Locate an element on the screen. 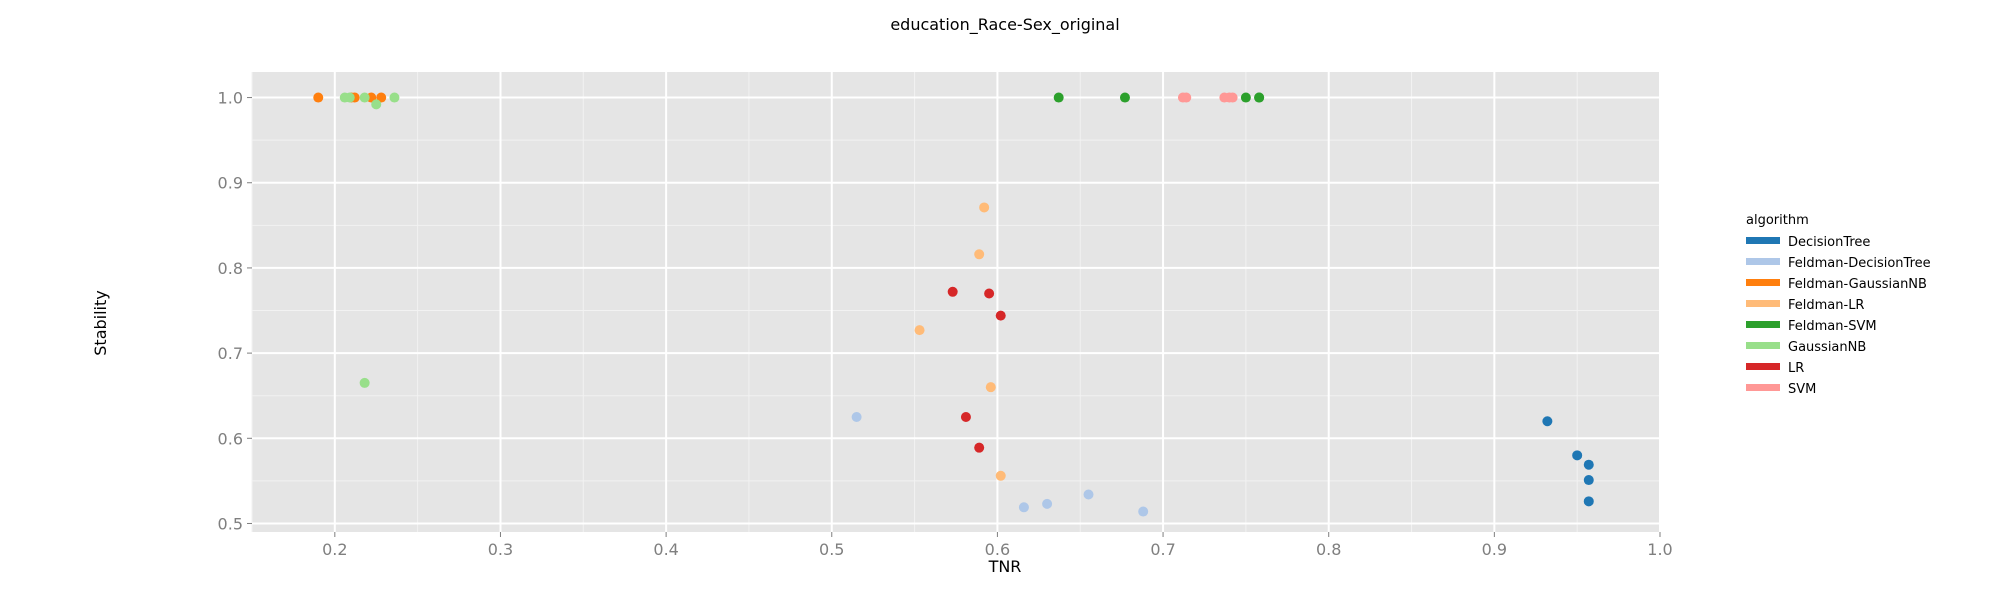 Image resolution: width=2000 pixels, height=600 pixels. x-tick-label: 0.7 is located at coordinates (1162, 549).